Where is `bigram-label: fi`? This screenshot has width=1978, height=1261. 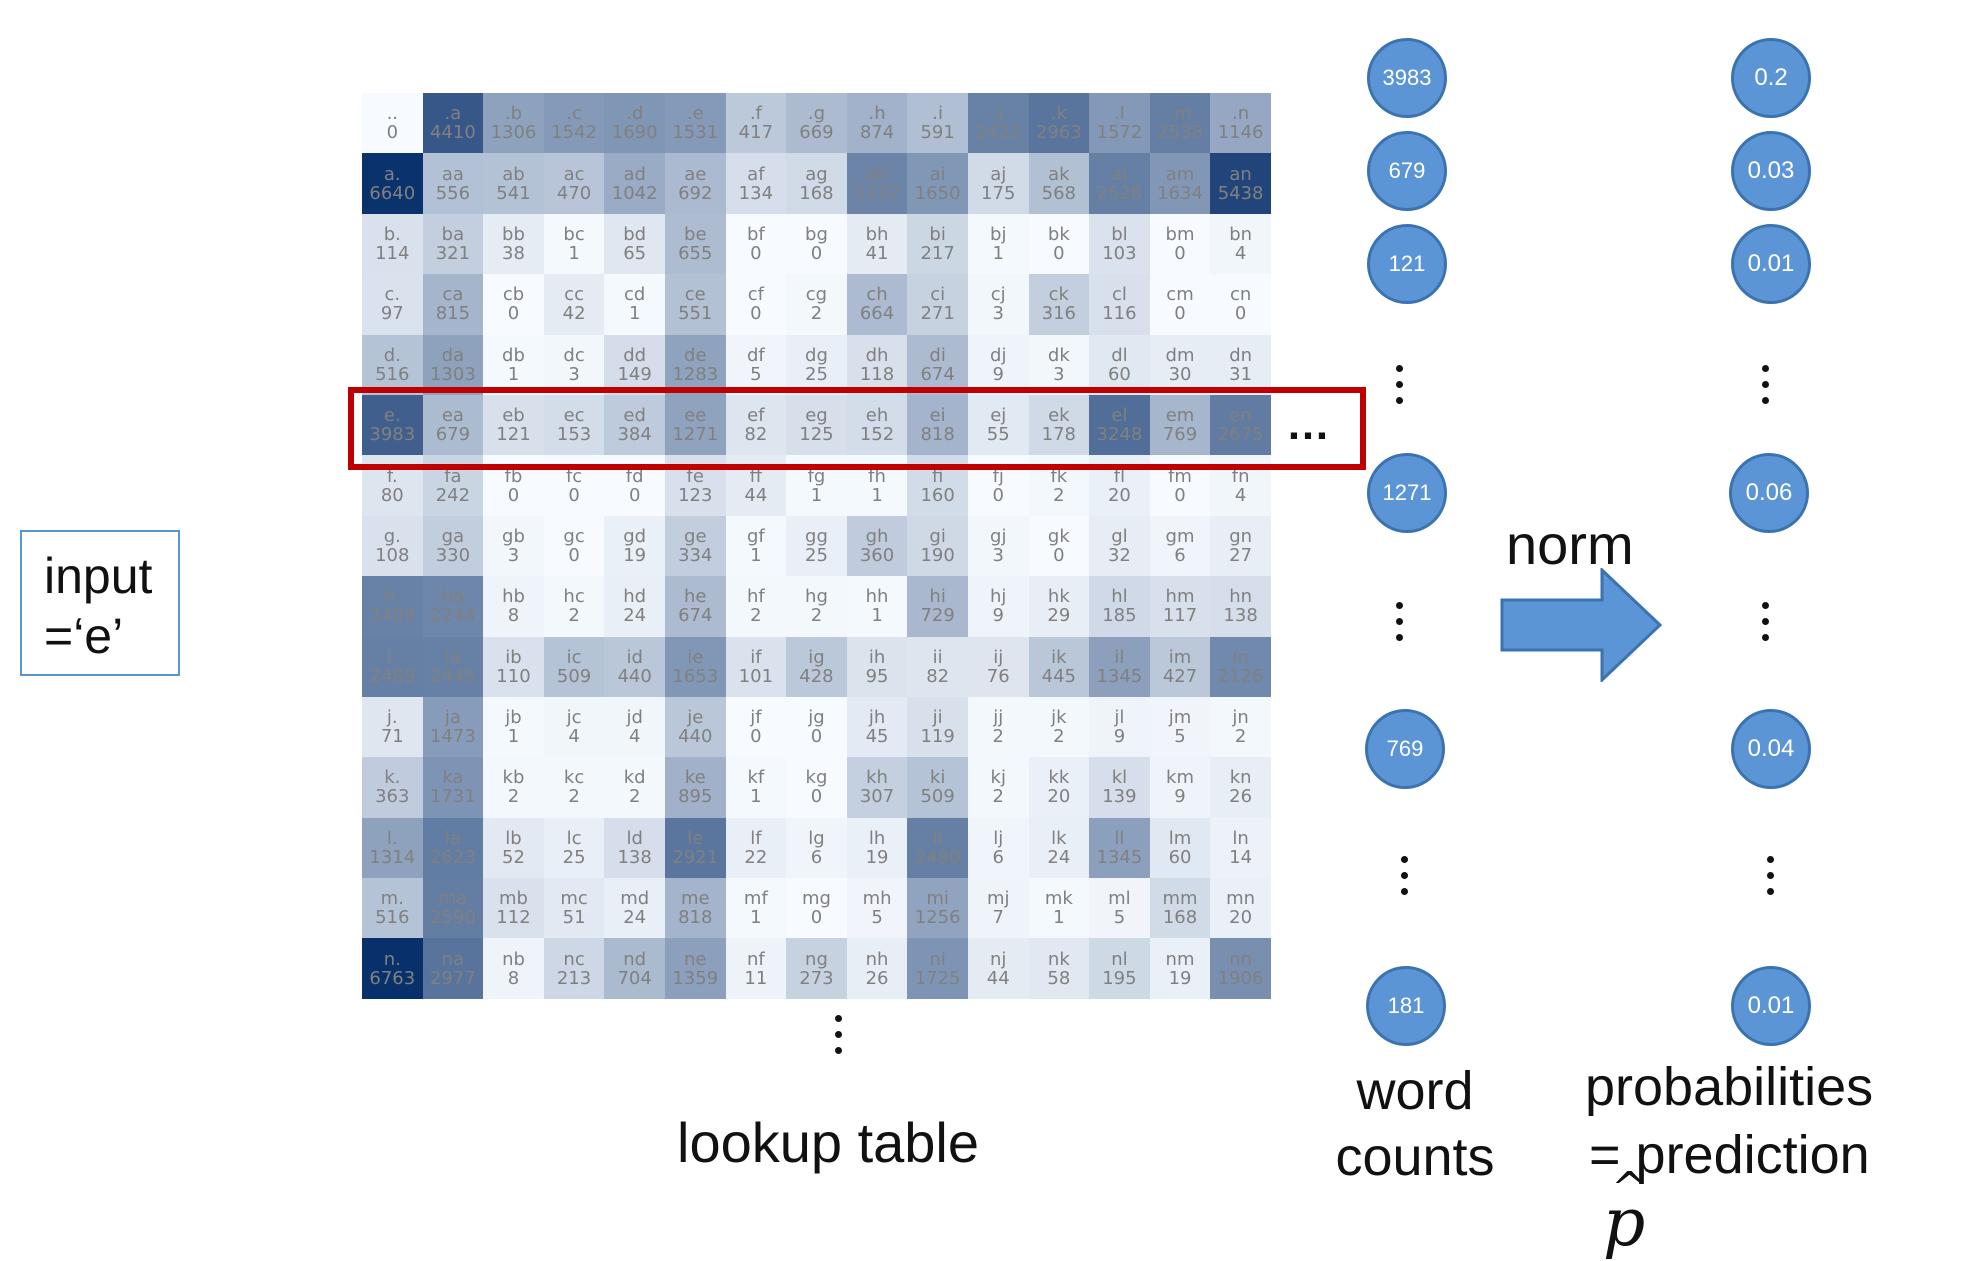
bigram-label: fi is located at coordinates (937, 476).